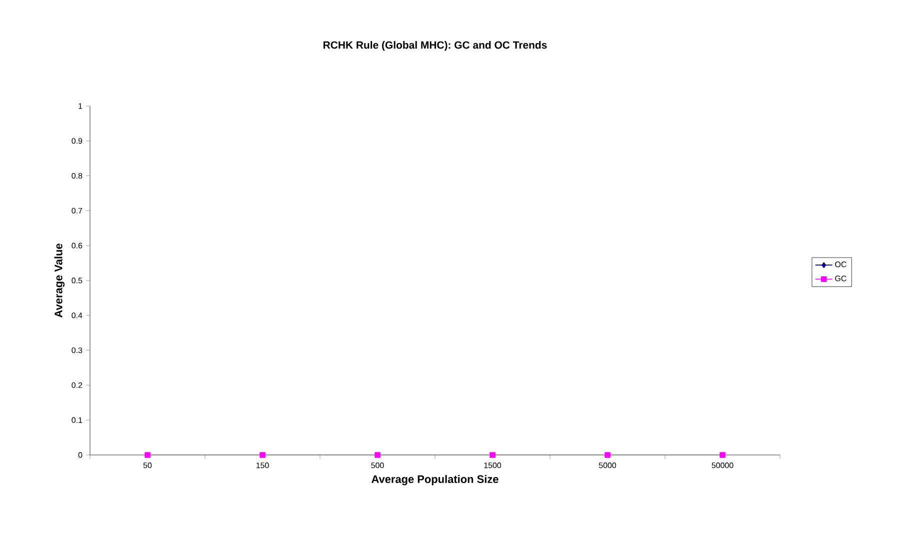 Image resolution: width=899 pixels, height=539 pixels. What do you see at coordinates (435, 46) in the screenshot?
I see `chart-title: RCHK Rule (Global MHC): GC and OC Trends` at bounding box center [435, 46].